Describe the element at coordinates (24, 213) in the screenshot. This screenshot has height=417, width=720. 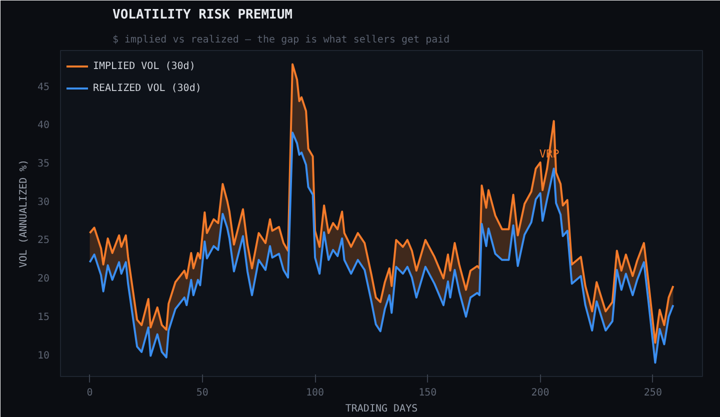
I see `y-axis-title: VOL (ANNUALIZED %)` at that location.